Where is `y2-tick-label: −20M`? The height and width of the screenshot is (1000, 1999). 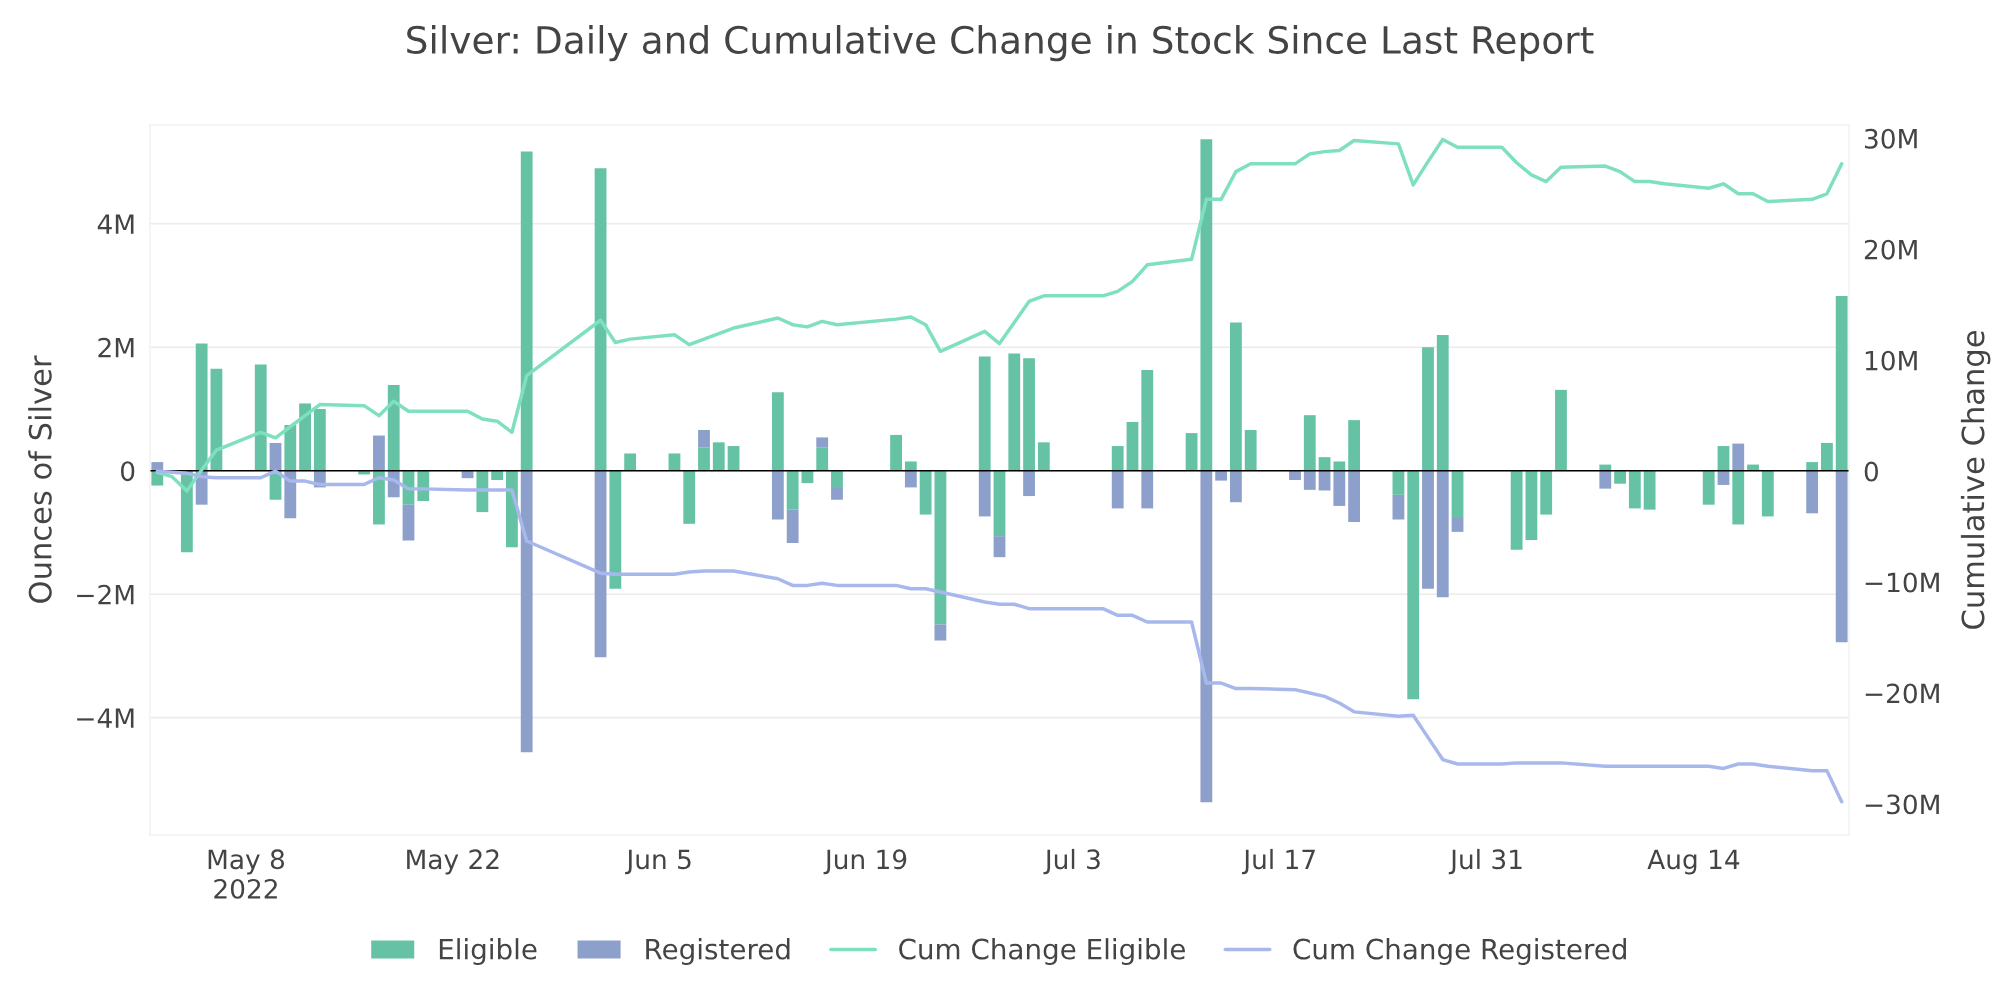
y2-tick-label: −20M is located at coordinates (1902, 693).